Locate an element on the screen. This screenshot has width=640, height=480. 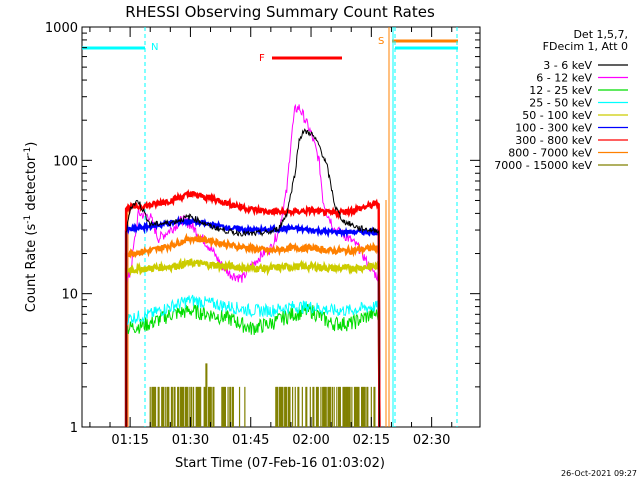
y-axis-label-mid: detector is located at coordinates (31, 185).